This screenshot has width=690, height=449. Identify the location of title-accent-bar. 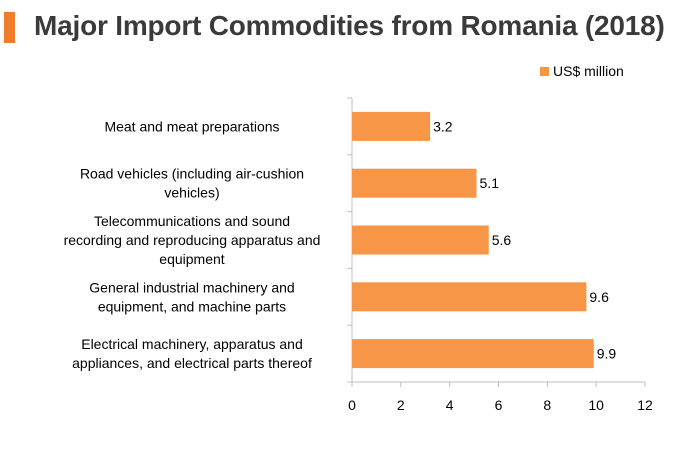
(9, 27).